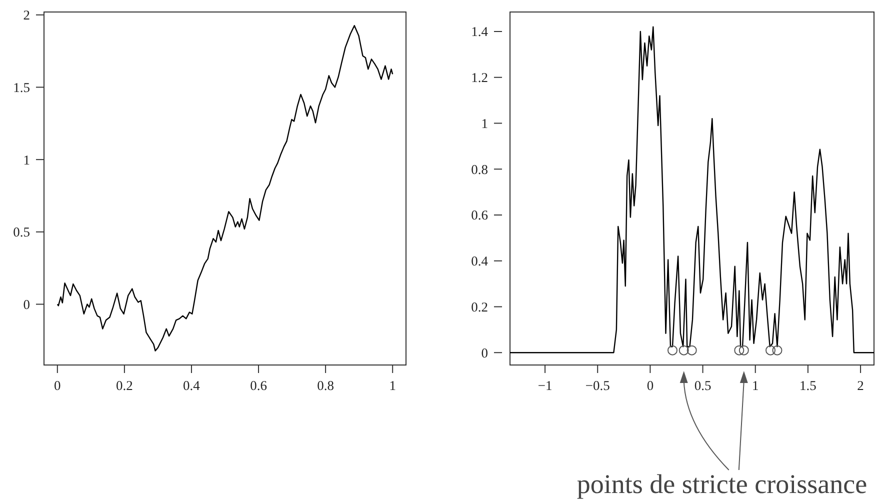  What do you see at coordinates (703, 385) in the screenshot?
I see `x-tick-label: 0.5` at bounding box center [703, 385].